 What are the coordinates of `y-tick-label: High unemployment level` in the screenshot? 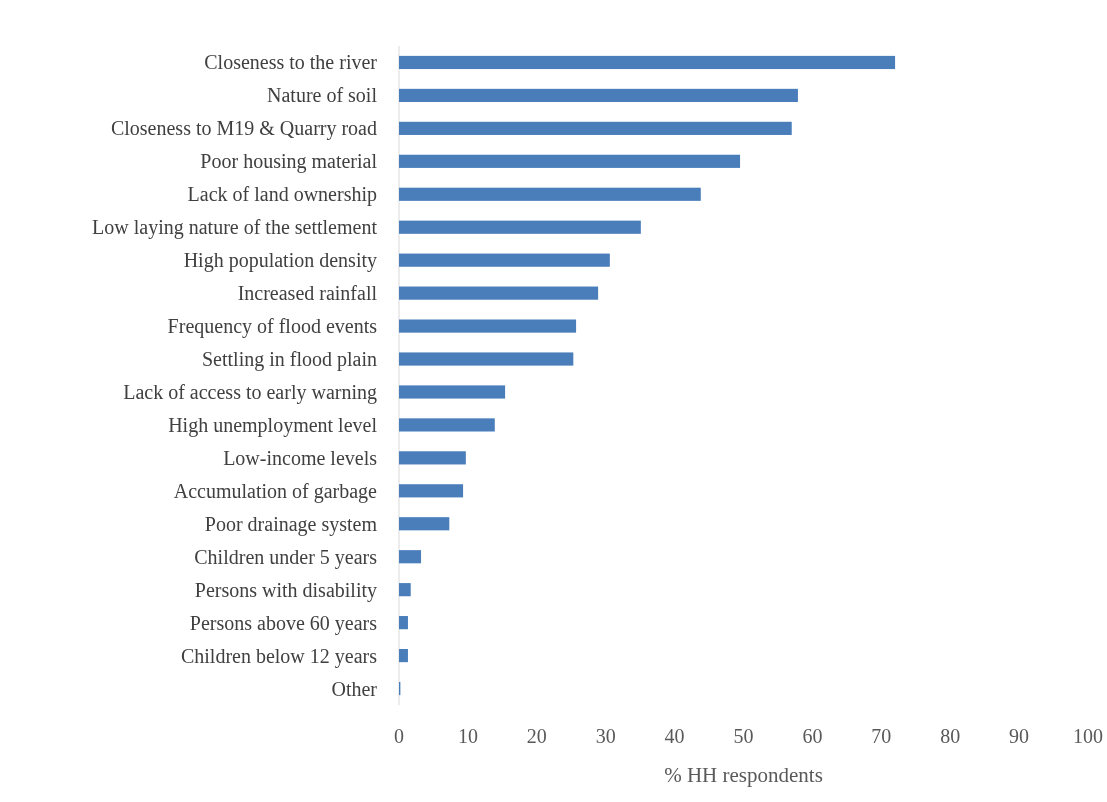 It's located at (273, 425).